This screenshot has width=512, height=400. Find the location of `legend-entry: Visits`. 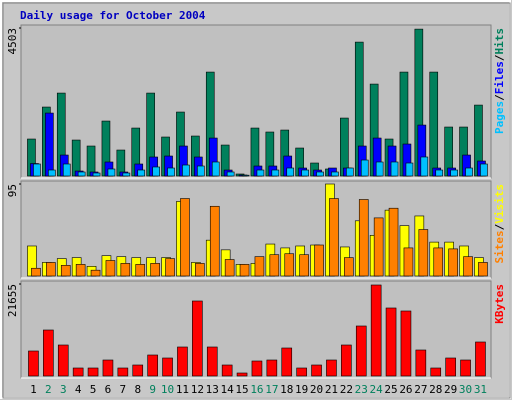

legend-entry: Visits is located at coordinates (499, 204).